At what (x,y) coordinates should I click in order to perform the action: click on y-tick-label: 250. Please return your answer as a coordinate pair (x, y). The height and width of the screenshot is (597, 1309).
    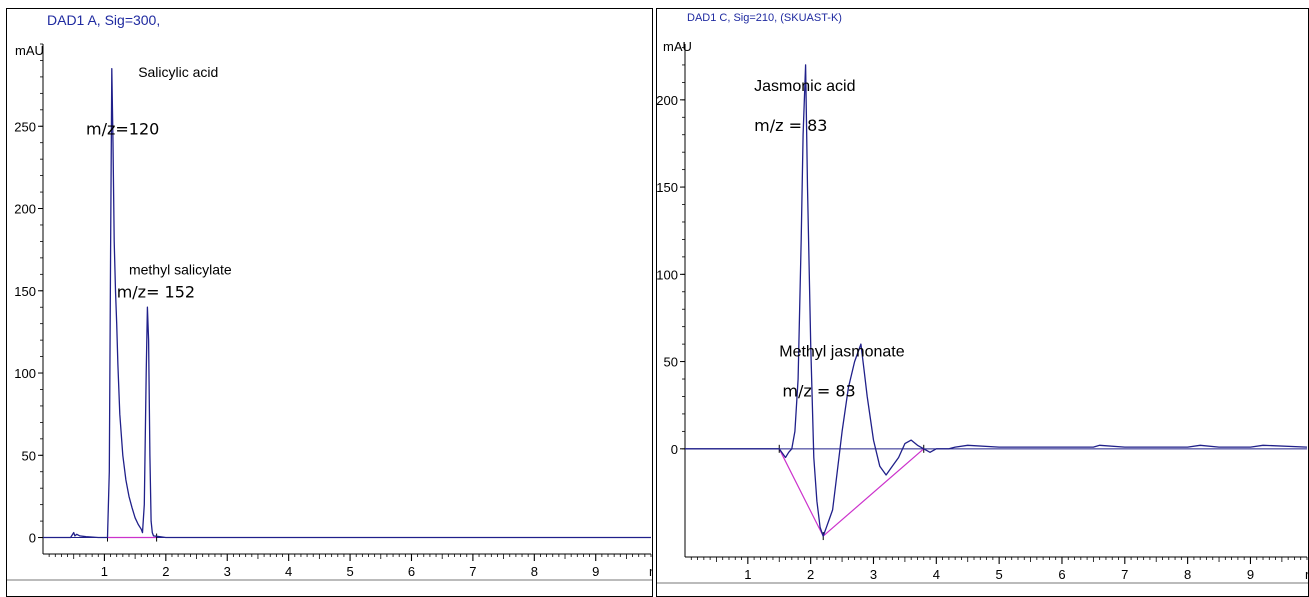
    Looking at the image, I should click on (25, 126).